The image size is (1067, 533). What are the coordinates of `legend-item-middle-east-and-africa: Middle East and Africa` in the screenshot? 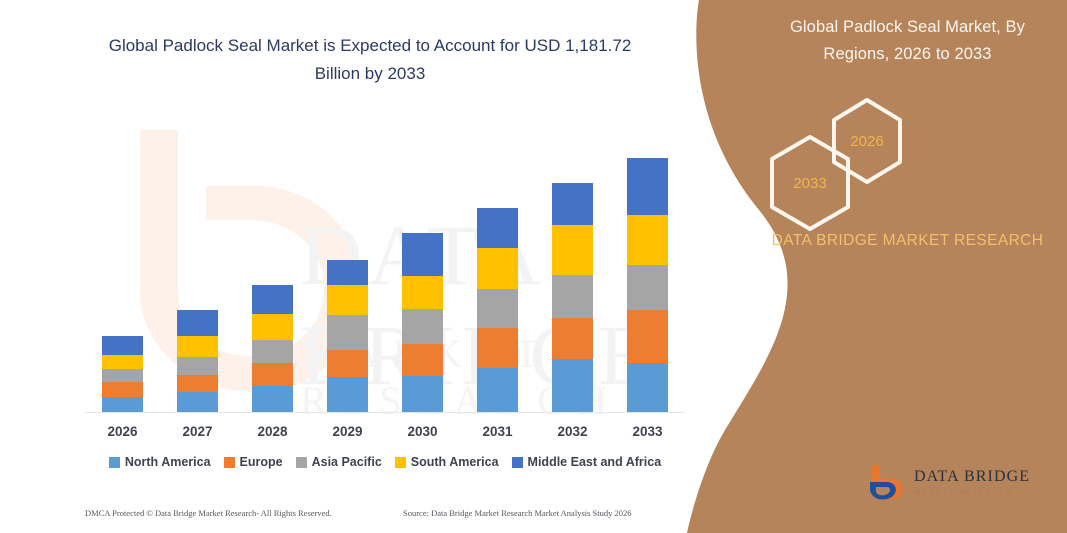 It's located at (586, 462).